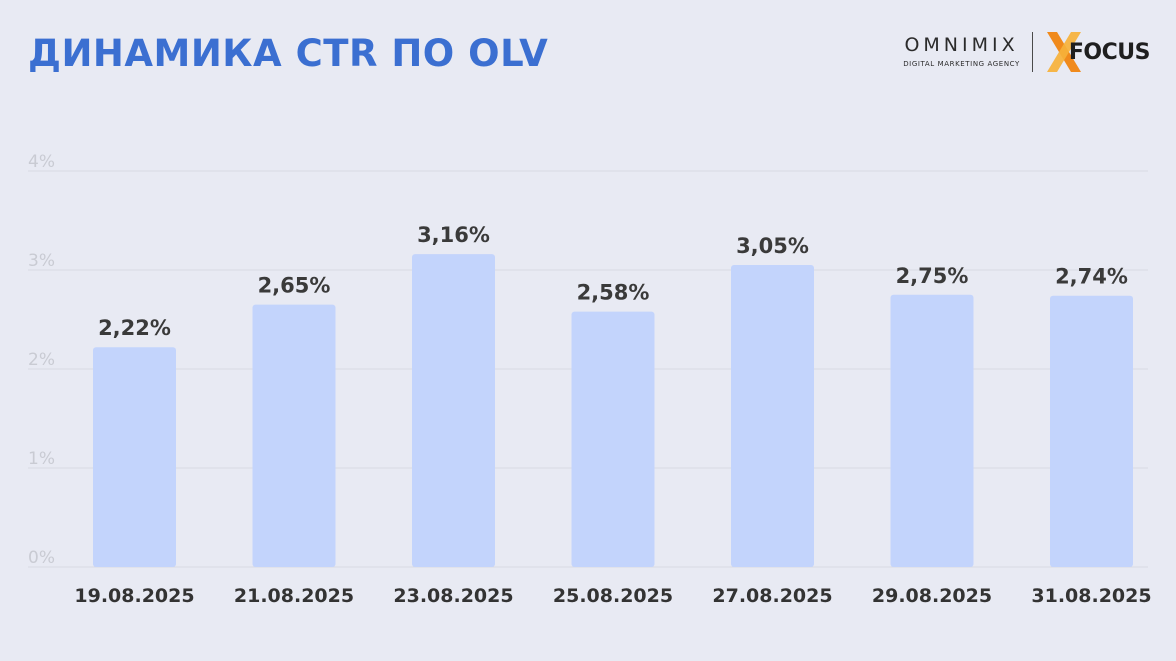  Describe the element at coordinates (932, 276) in the screenshot. I see `data-label: 2,75%` at that location.